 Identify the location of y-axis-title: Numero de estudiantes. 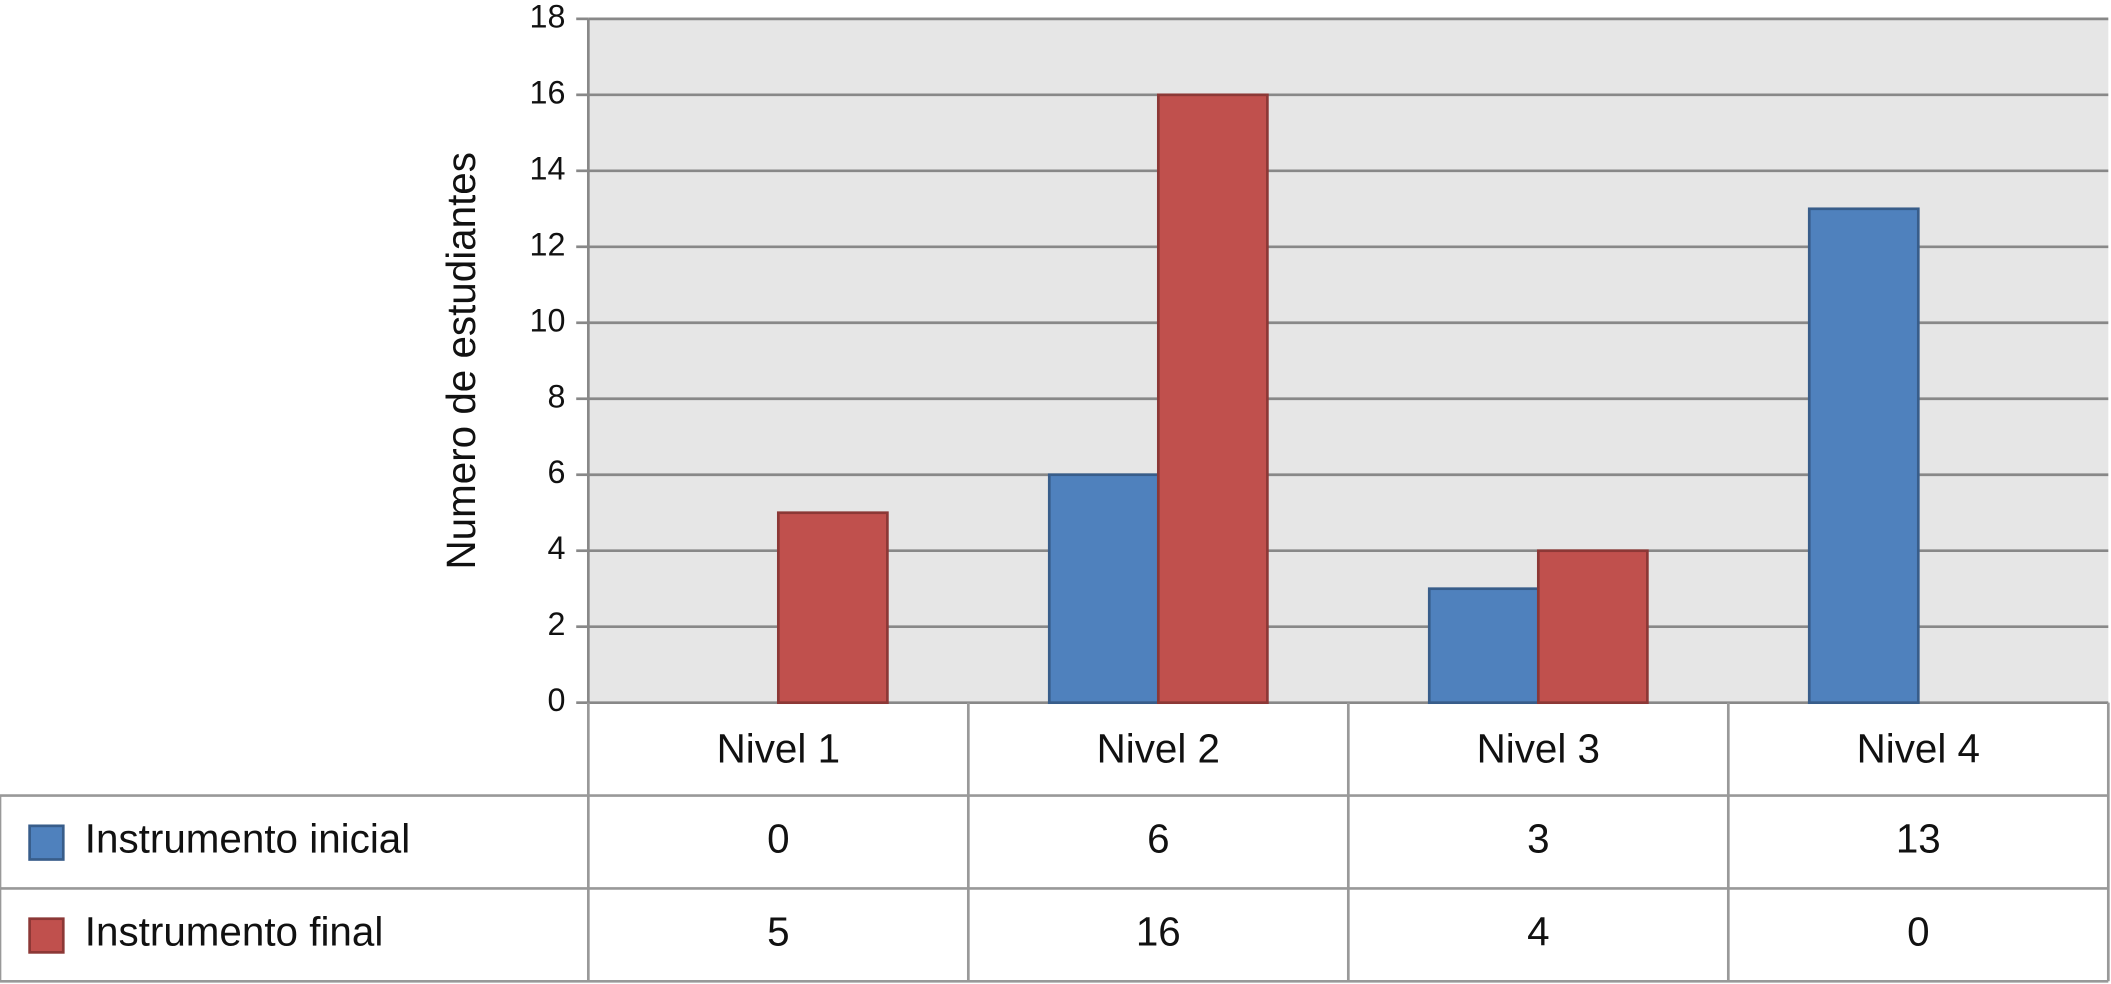
(461, 360).